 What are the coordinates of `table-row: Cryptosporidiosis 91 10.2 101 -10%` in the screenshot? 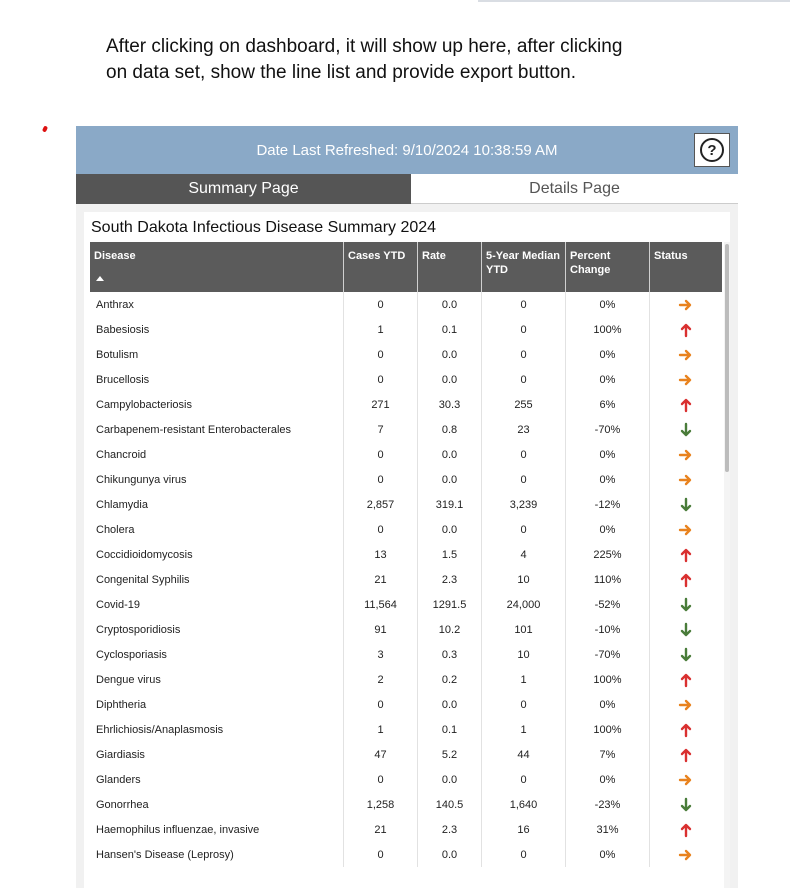 It's located at (406, 629).